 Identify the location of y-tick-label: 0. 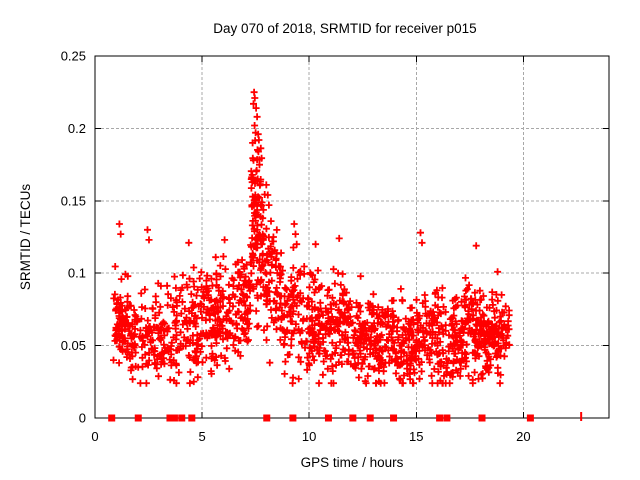
(82, 418).